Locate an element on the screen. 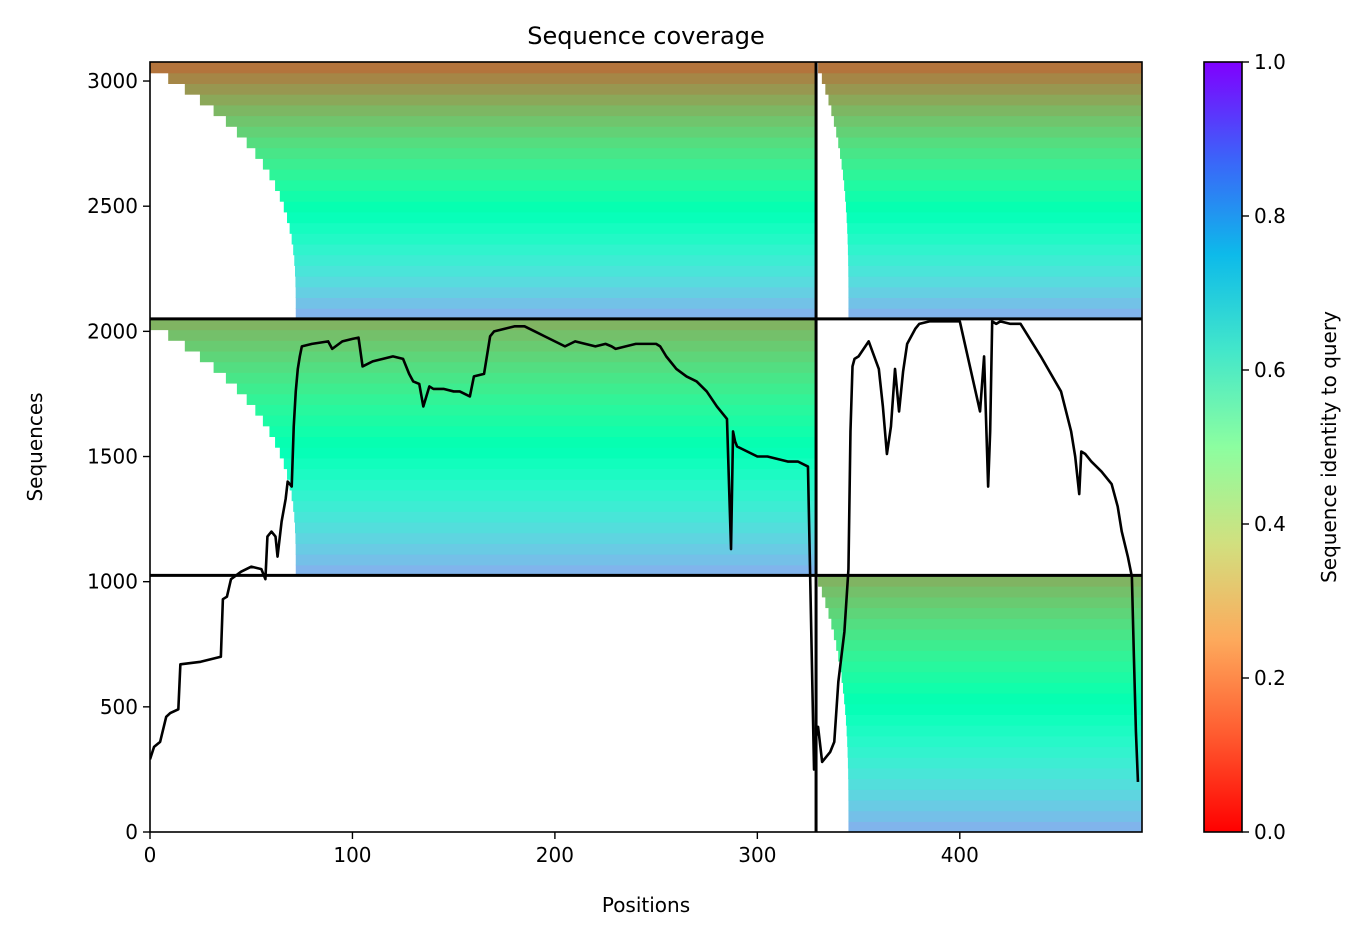 Image resolution: width=1364 pixels, height=939 pixels. colorbar-tick-label: 0.6 is located at coordinates (1270, 370).